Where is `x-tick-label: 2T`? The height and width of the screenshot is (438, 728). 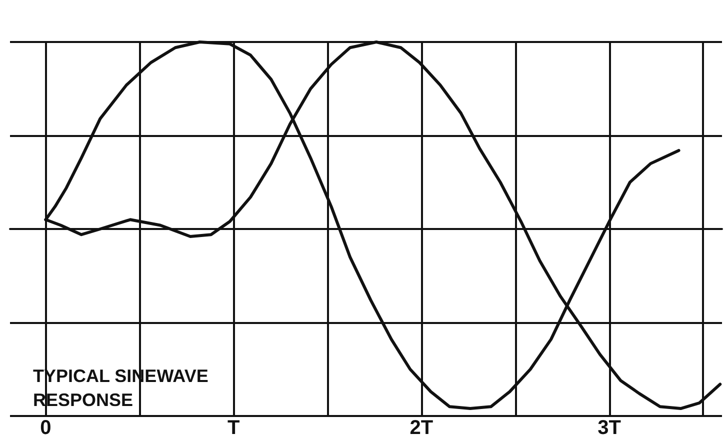 x-tick-label: 2T is located at coordinates (422, 427).